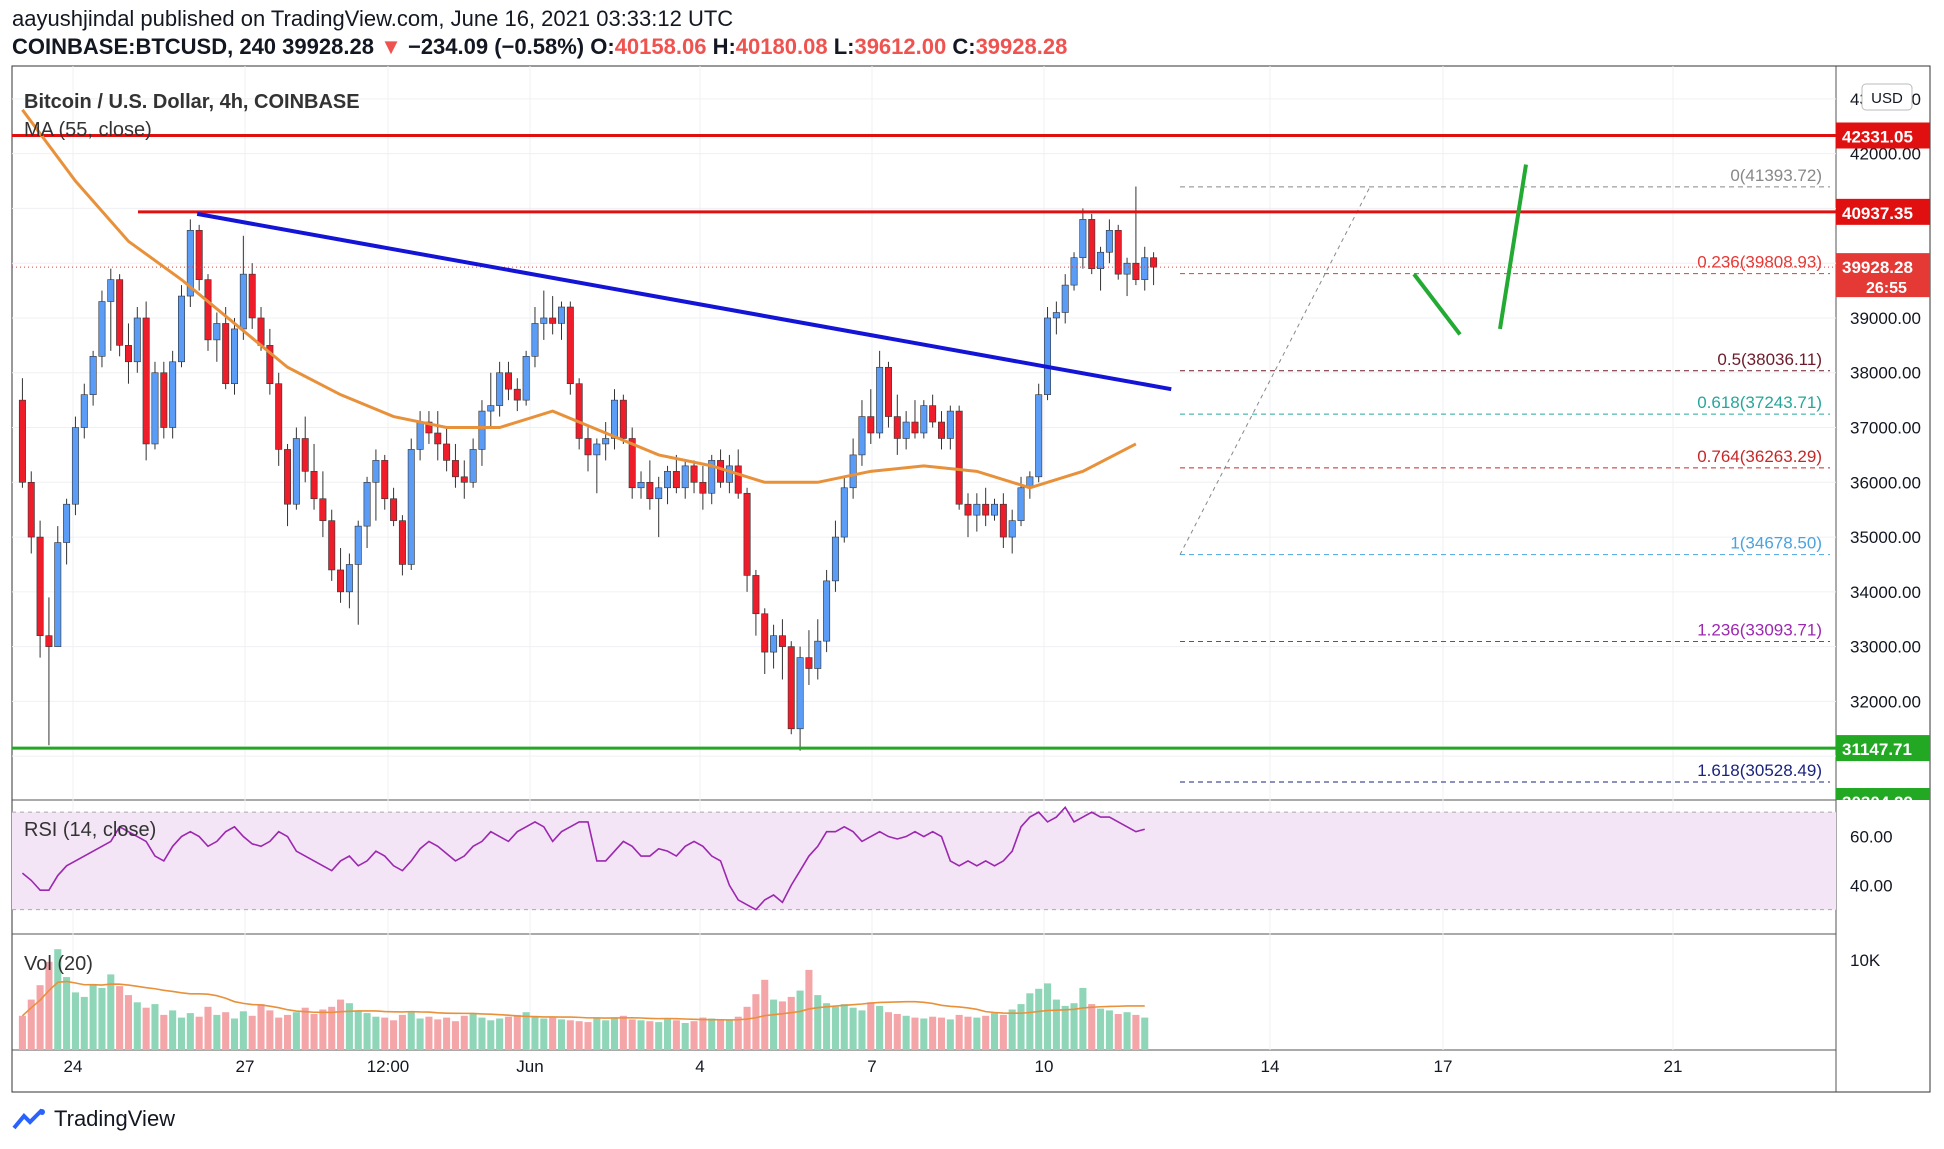 The width and height of the screenshot is (1944, 1149). What do you see at coordinates (1885, 373) in the screenshot?
I see `y-tick-label: 38000.00` at bounding box center [1885, 373].